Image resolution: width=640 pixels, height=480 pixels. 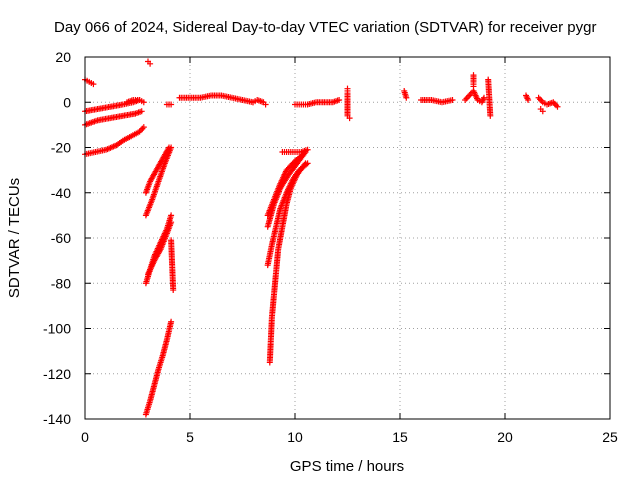 What do you see at coordinates (85, 437) in the screenshot?
I see `x-tick-label: 0` at bounding box center [85, 437].